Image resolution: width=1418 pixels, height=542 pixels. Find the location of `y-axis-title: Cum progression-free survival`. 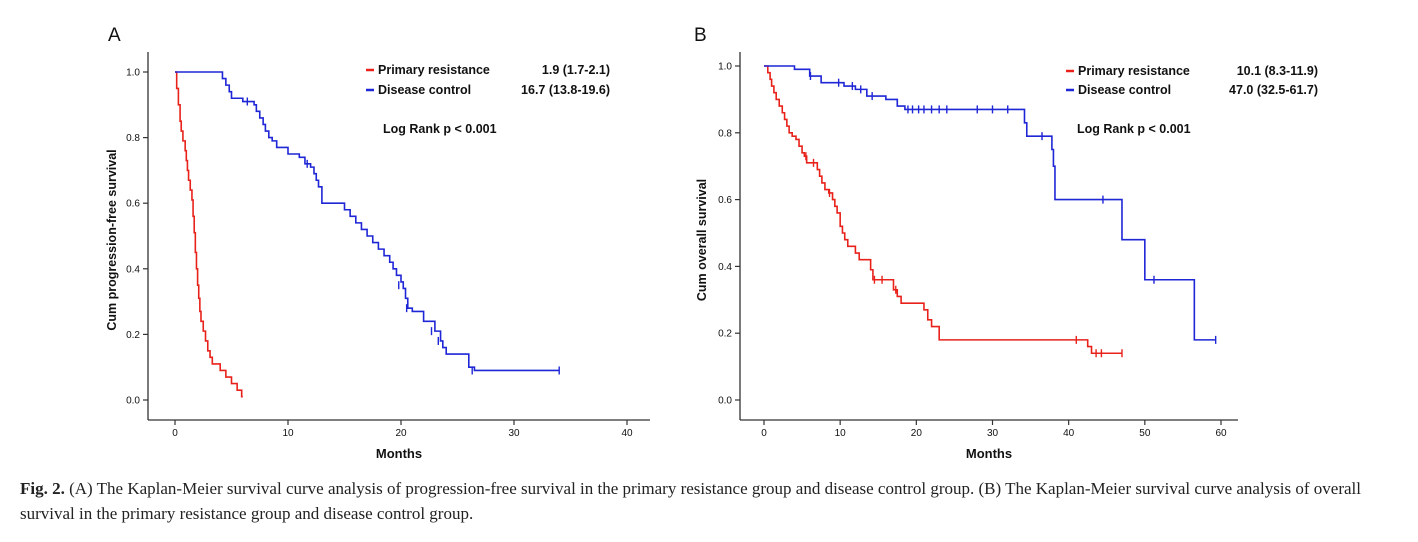

y-axis-title: Cum progression-free survival is located at coordinates (112, 239).